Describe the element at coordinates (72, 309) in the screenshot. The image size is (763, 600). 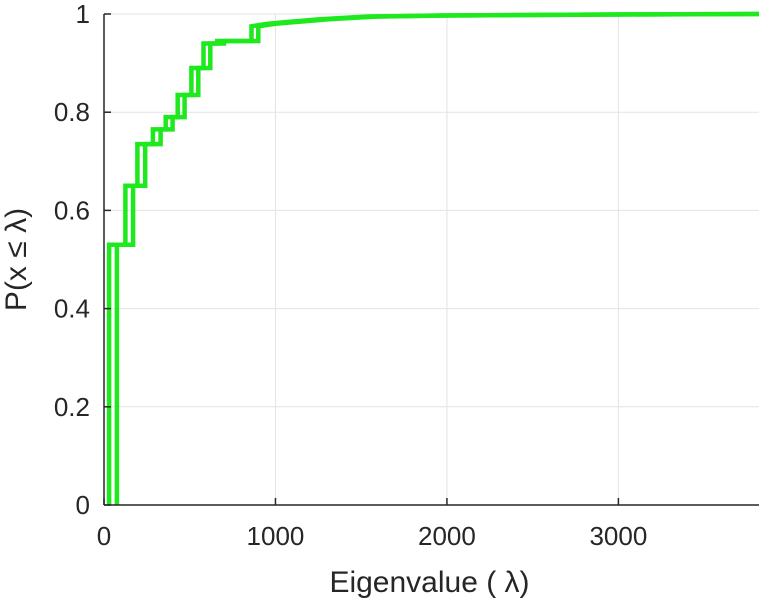
I see `y-tick-label: 0.4` at that location.